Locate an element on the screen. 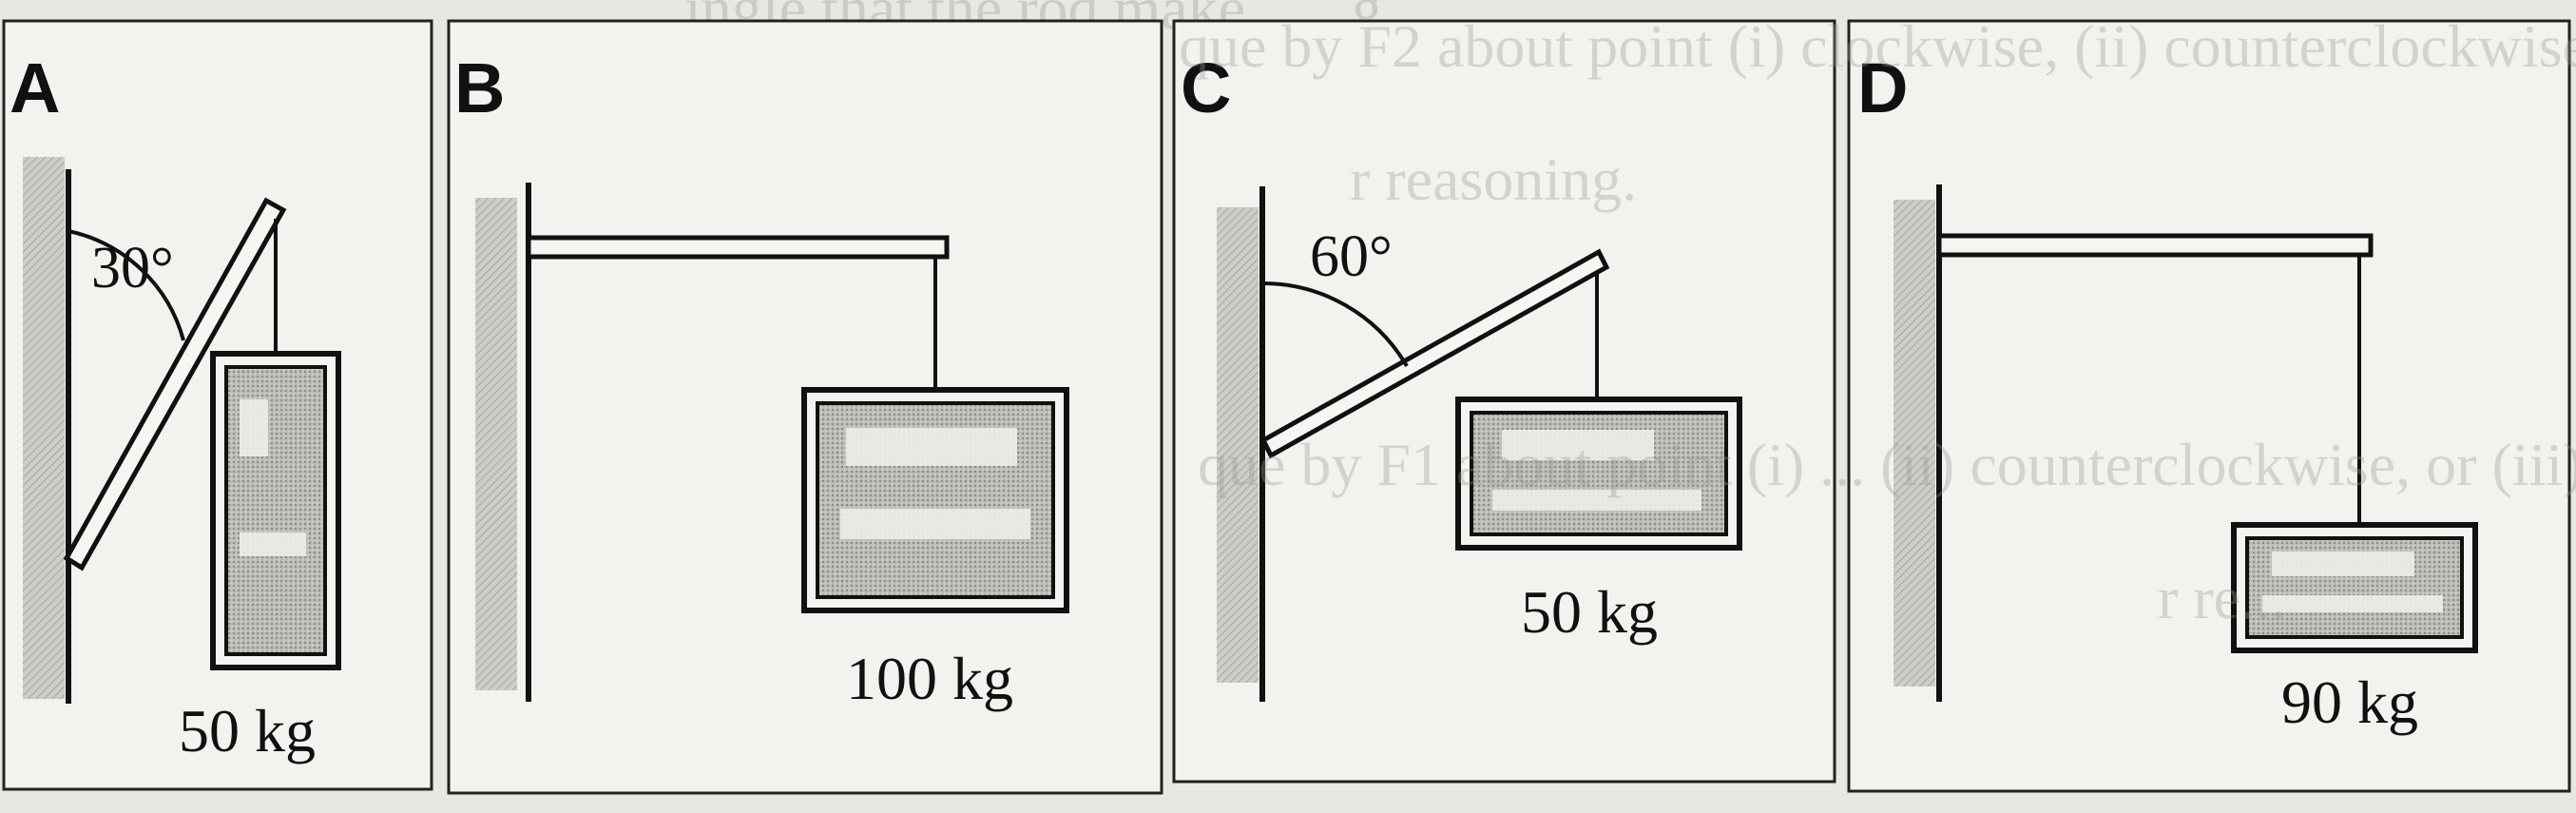 This screenshot has width=2576, height=813. panel-c-wall is located at coordinates (1238, 445).